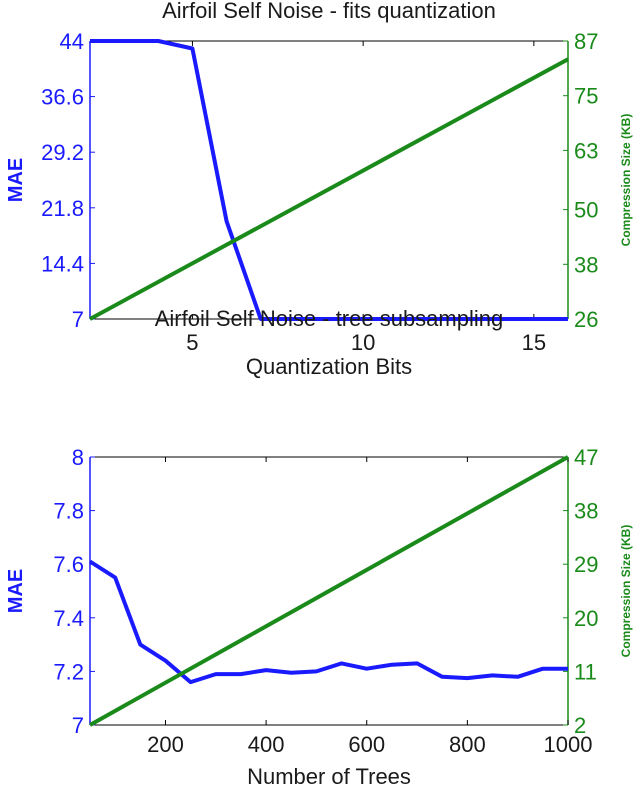 The width and height of the screenshot is (640, 792). What do you see at coordinates (266, 744) in the screenshot?
I see `chart2-x-tick-label: 400` at bounding box center [266, 744].